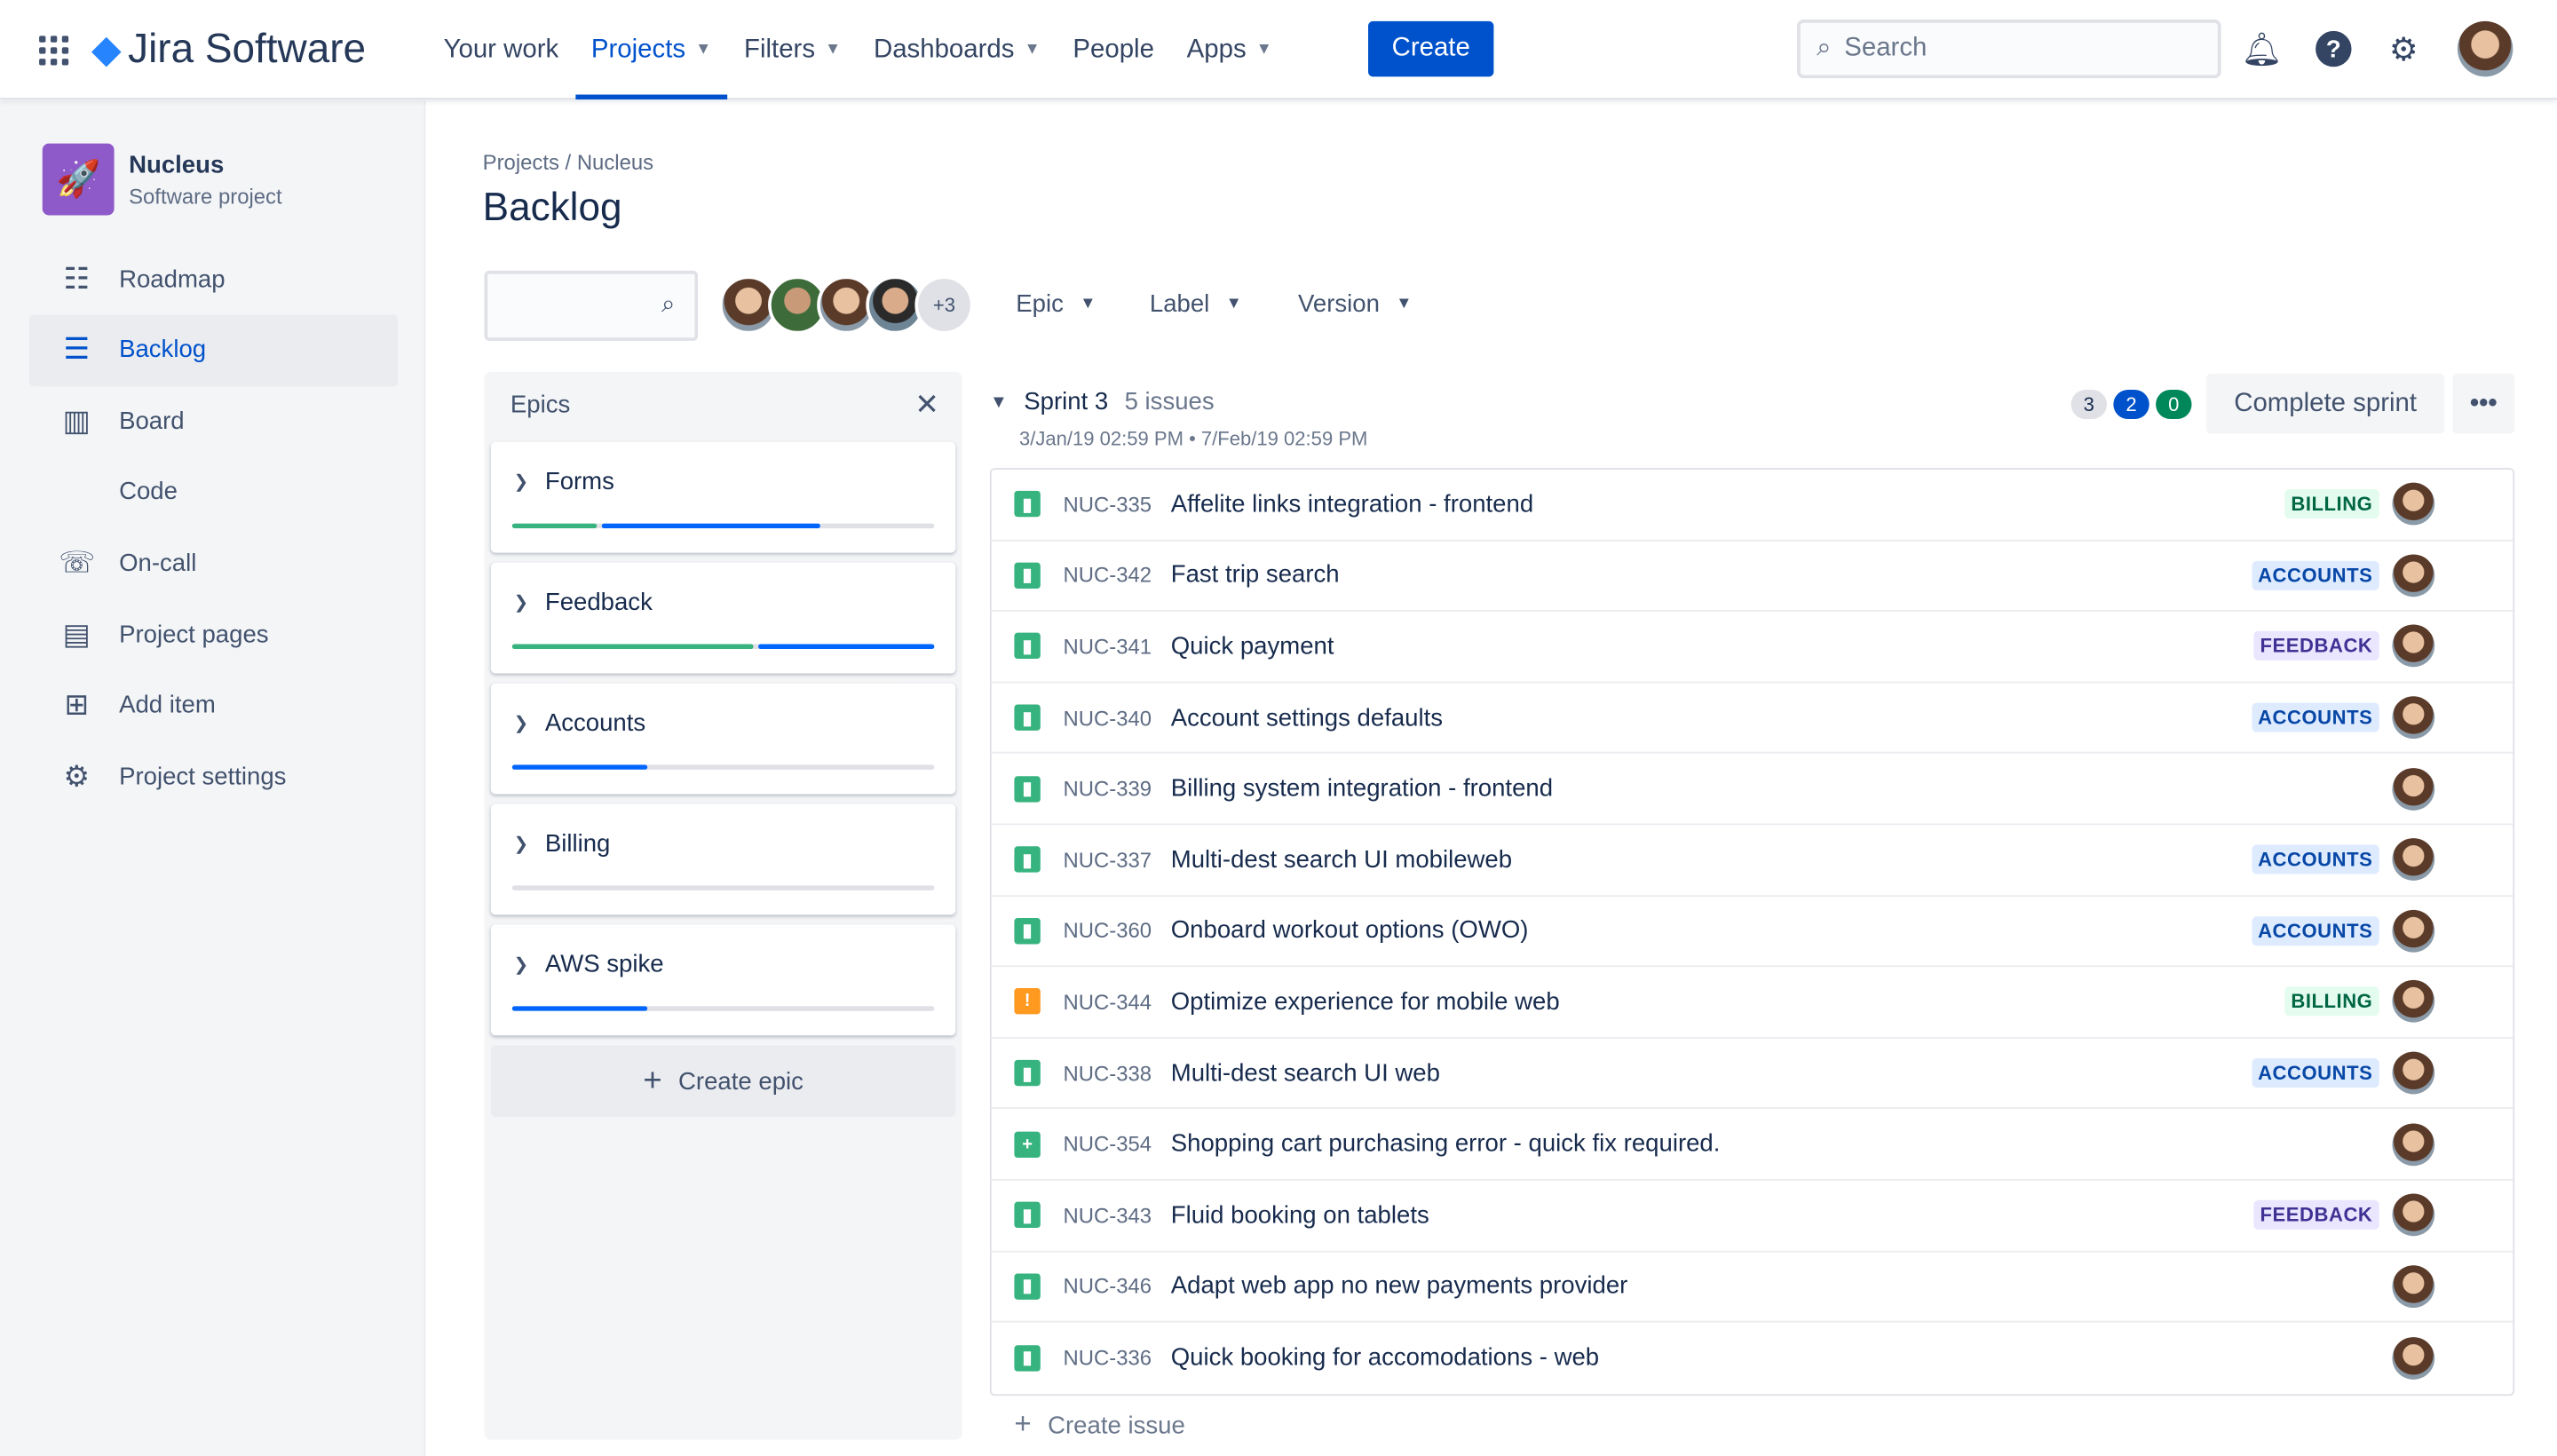  What do you see at coordinates (1752, 1074) in the screenshot?
I see `issue-row: ▮ NUC-338 Multi-dest search UI web ACCOUNTS` at bounding box center [1752, 1074].